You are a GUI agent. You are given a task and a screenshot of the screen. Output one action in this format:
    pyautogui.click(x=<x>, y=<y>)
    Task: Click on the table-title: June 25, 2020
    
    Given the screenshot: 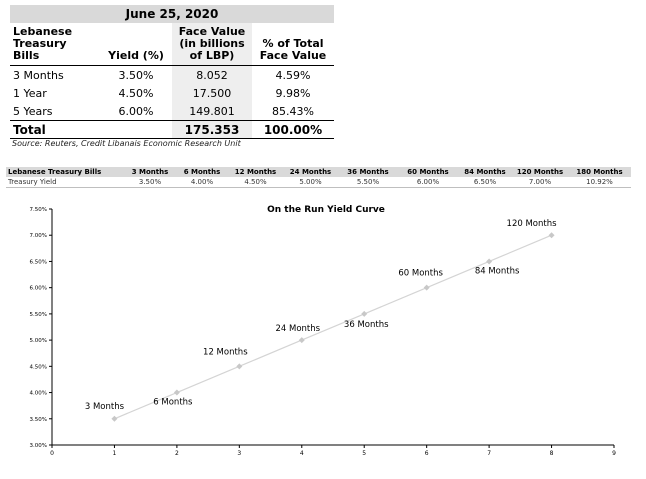 What is the action you would take?
    pyautogui.click(x=172, y=14)
    